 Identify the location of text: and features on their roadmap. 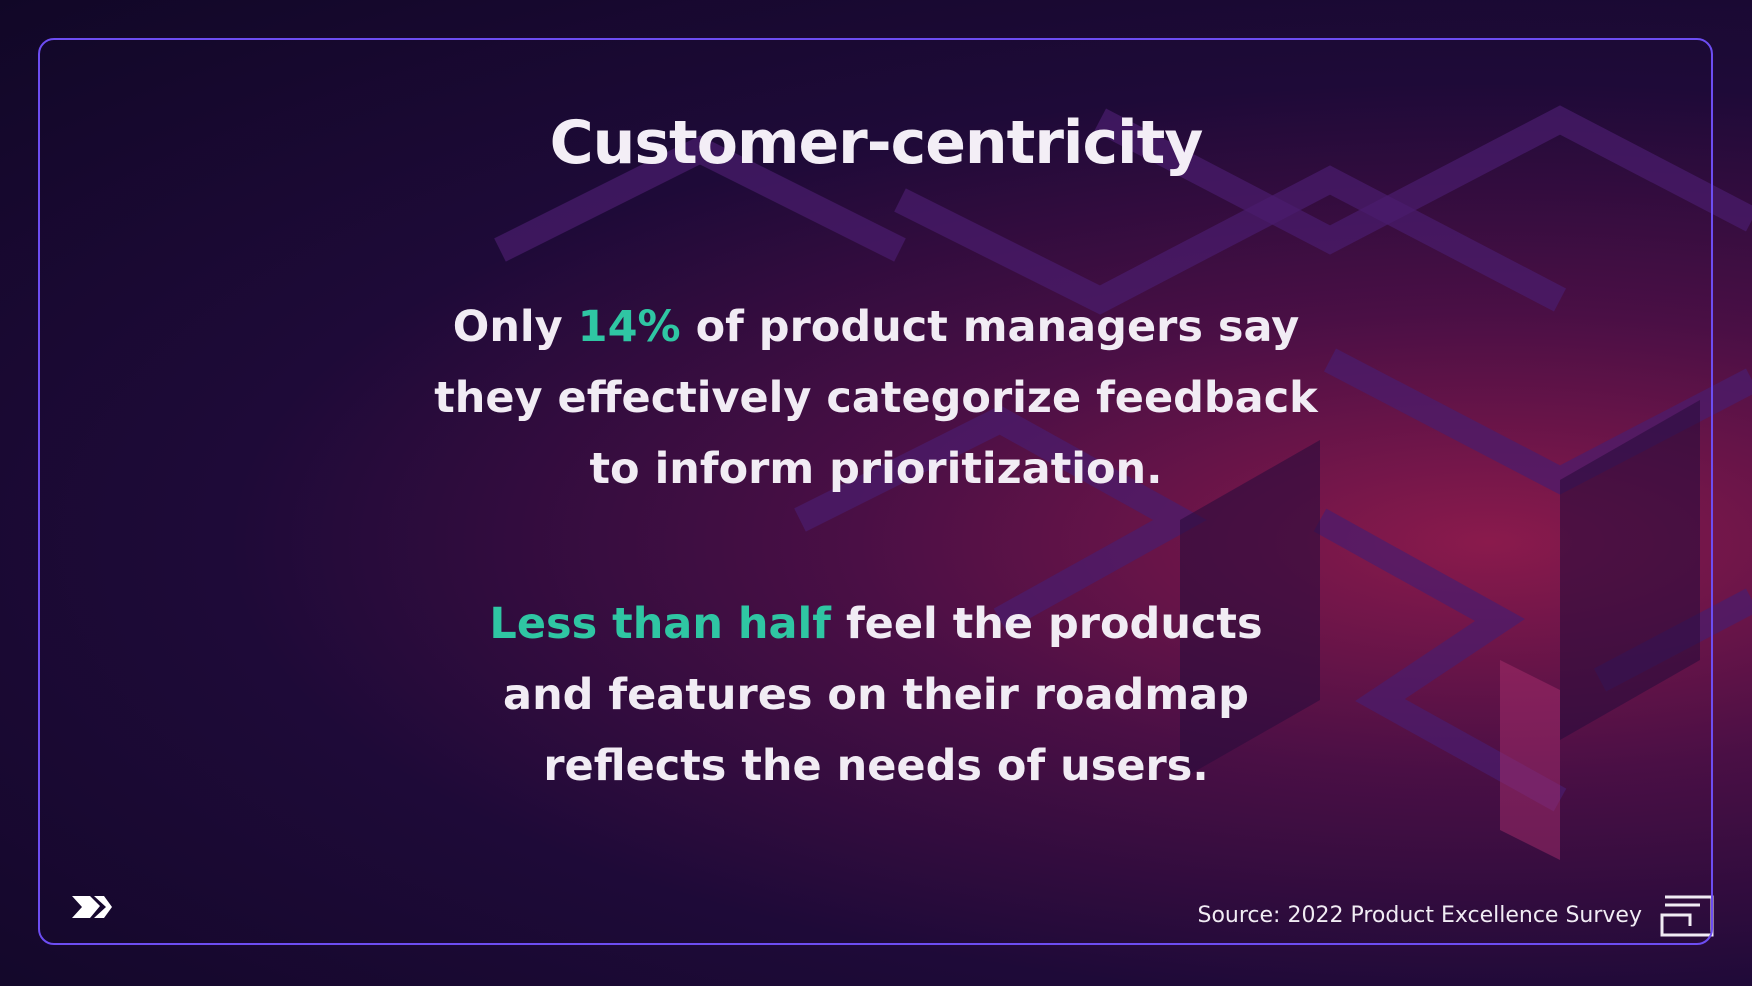
(876, 695).